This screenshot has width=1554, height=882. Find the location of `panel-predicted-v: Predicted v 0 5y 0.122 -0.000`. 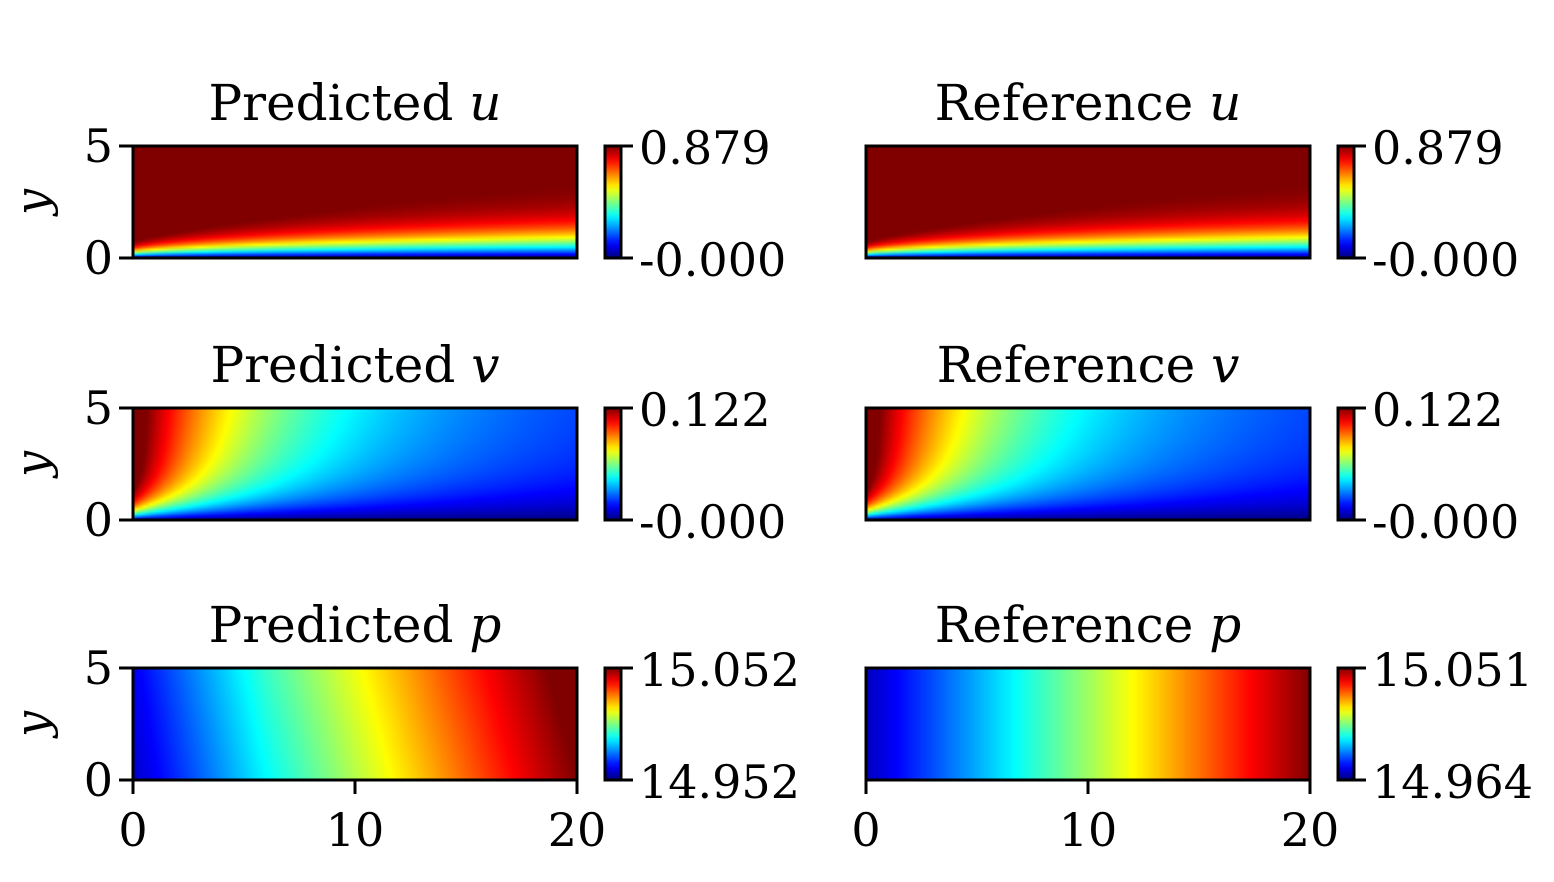

panel-predicted-v: Predicted v 0 5y 0.122 -0.000 is located at coordinates (395, 442).